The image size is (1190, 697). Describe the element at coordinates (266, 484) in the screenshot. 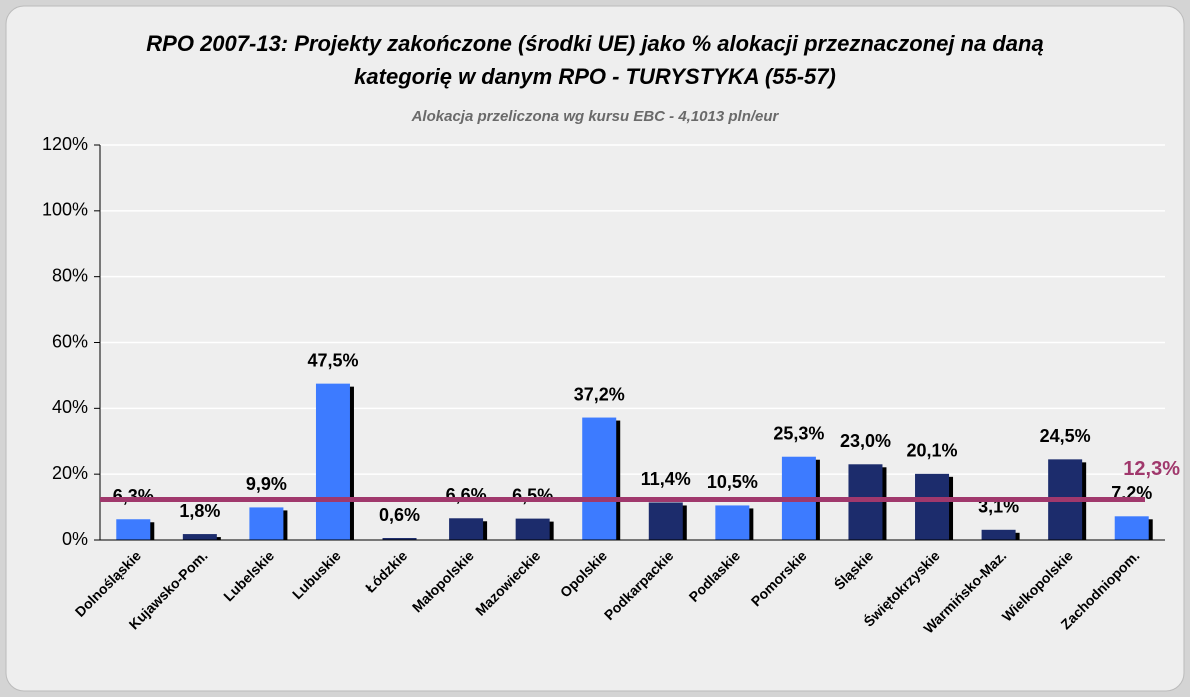

I see `data-label: 9,9%` at that location.